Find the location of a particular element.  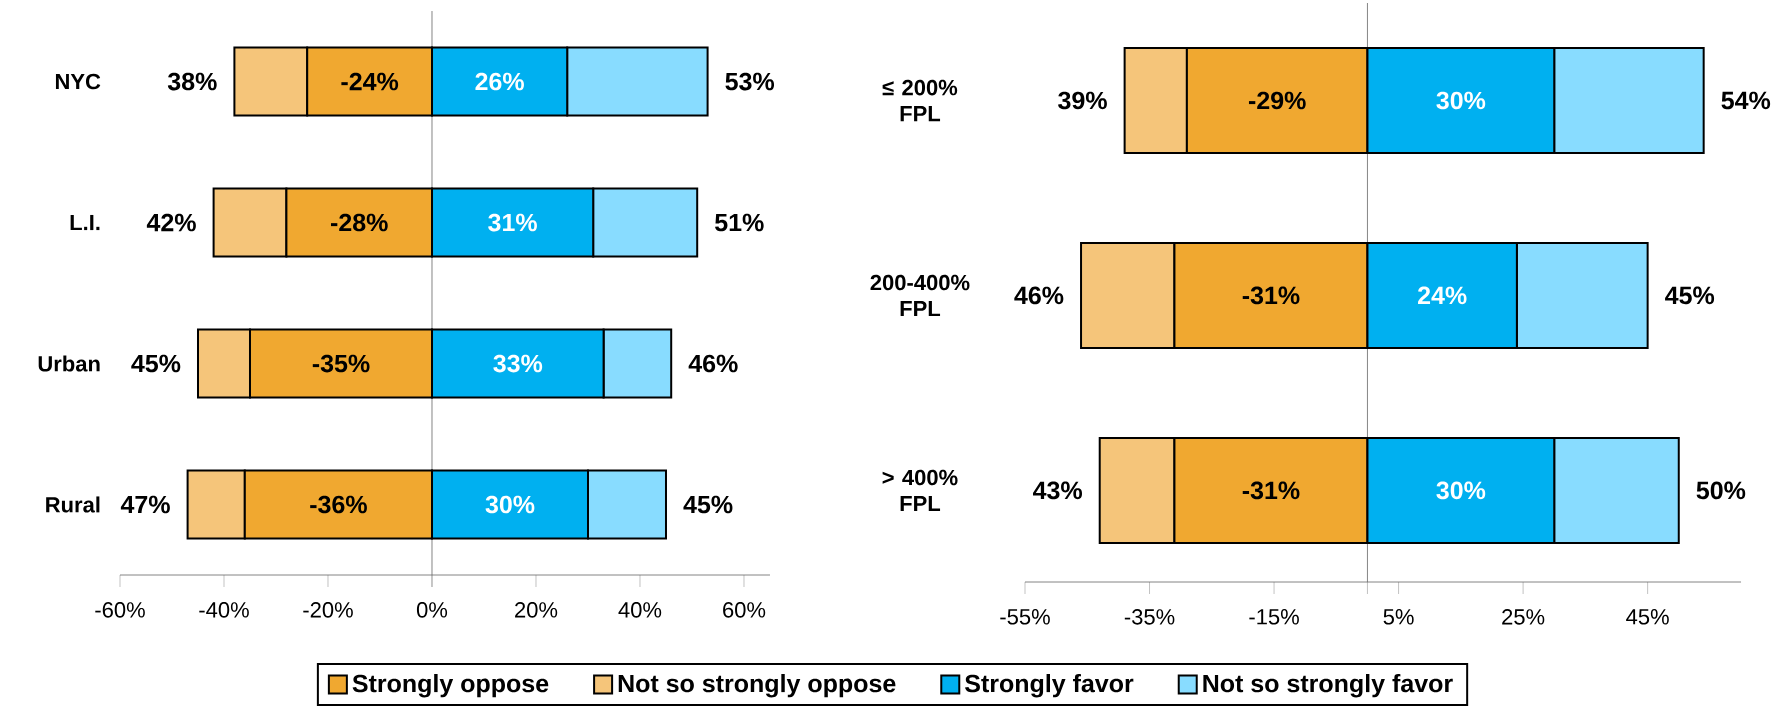

annotation: 47% is located at coordinates (145, 504).